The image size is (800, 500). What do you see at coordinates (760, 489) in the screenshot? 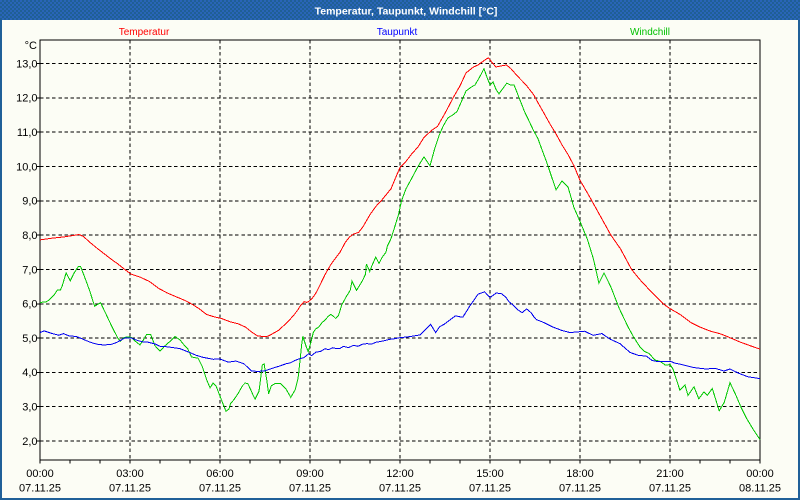
I see `svg-text: 08.11.25` at bounding box center [760, 489].